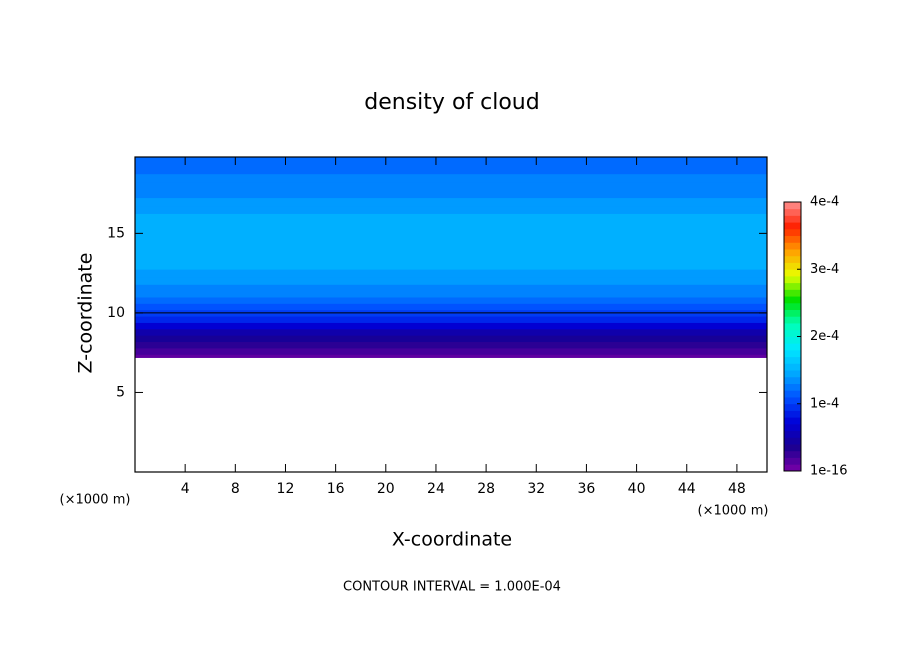 This screenshot has height=654, width=904. What do you see at coordinates (687, 489) in the screenshot?
I see `x-tick-label: 44` at bounding box center [687, 489].